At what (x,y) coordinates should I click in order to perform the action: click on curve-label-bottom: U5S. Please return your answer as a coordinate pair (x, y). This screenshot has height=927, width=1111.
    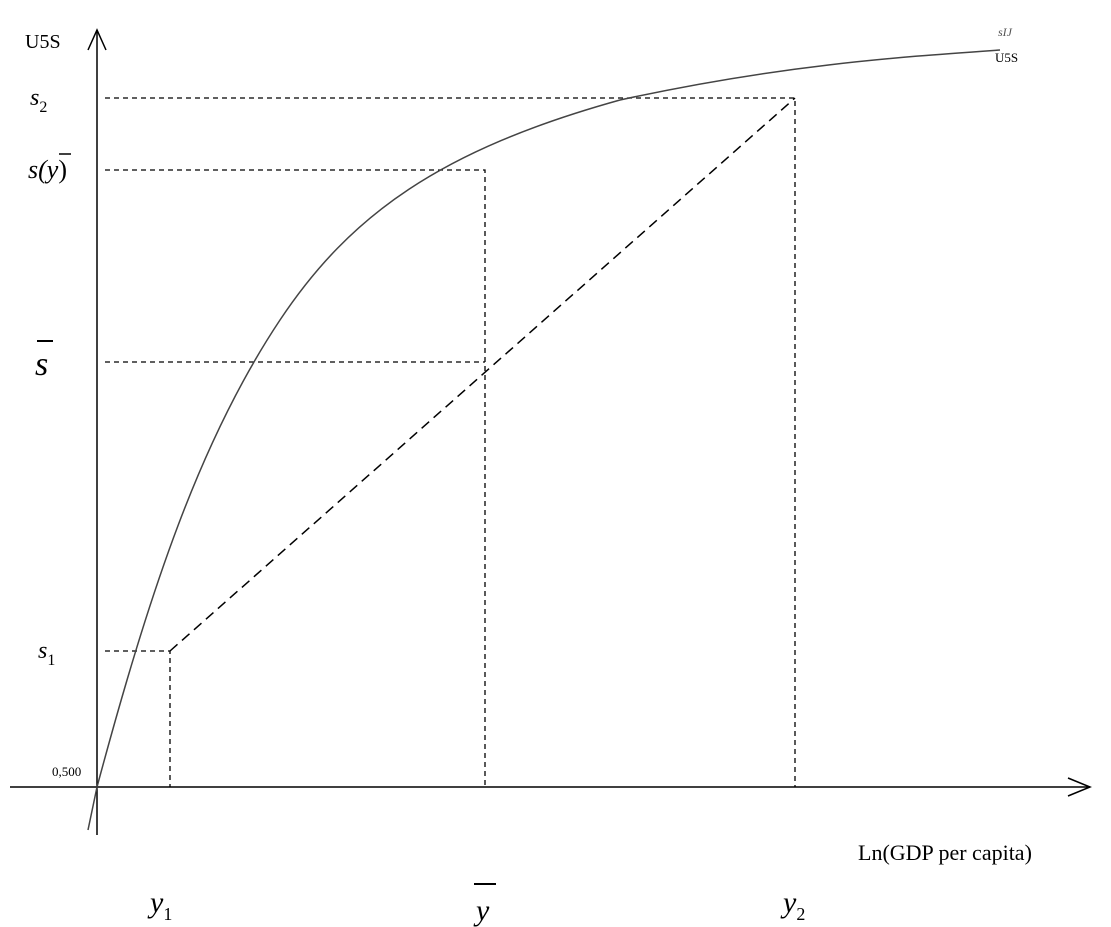
    Looking at the image, I should click on (1006, 57).